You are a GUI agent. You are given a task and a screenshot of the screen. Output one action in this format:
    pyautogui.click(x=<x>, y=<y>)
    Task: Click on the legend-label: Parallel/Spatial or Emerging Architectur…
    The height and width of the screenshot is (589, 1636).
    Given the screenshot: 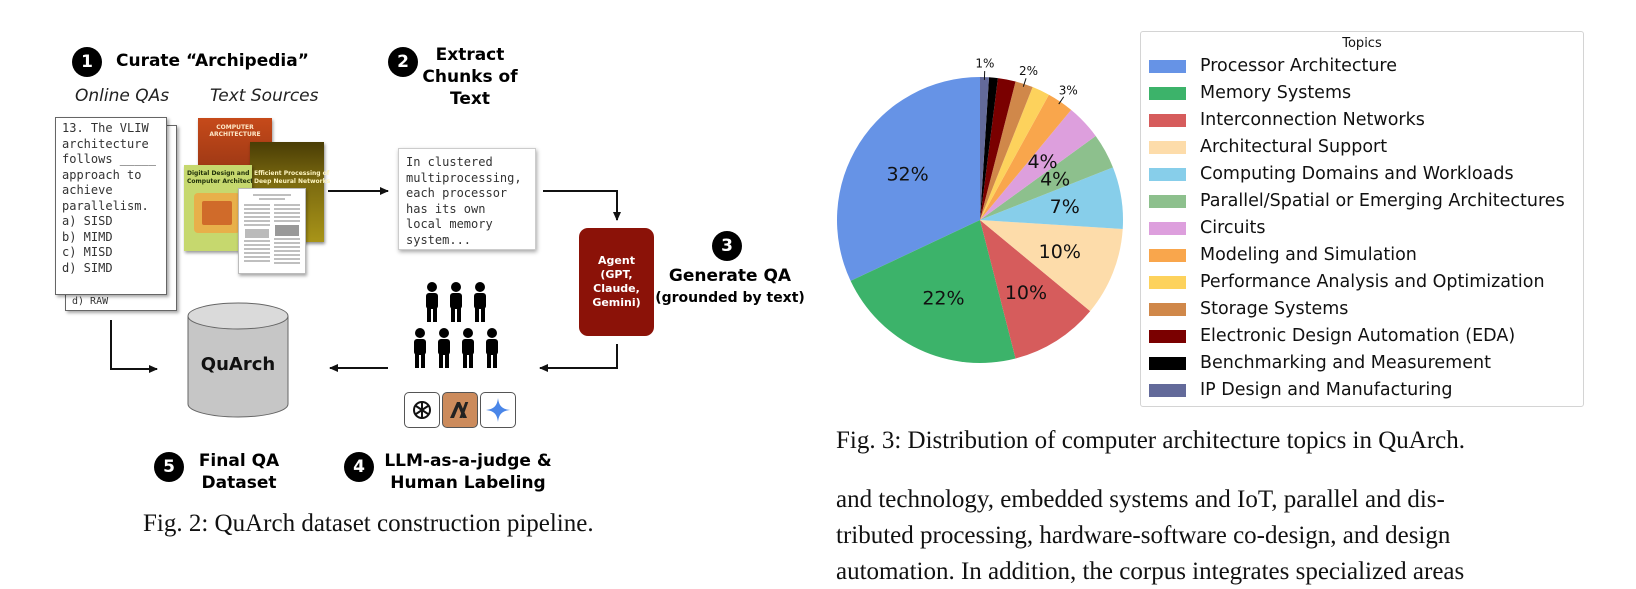 What is the action you would take?
    pyautogui.click(x=1382, y=201)
    